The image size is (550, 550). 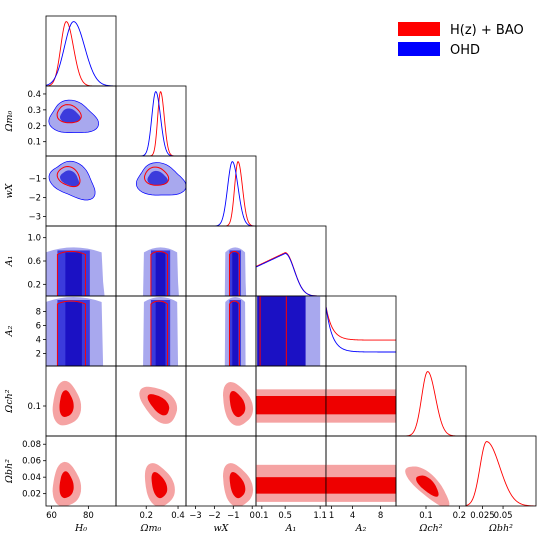 I want to click on series-0-marginal-A2, so click(x=361, y=323).